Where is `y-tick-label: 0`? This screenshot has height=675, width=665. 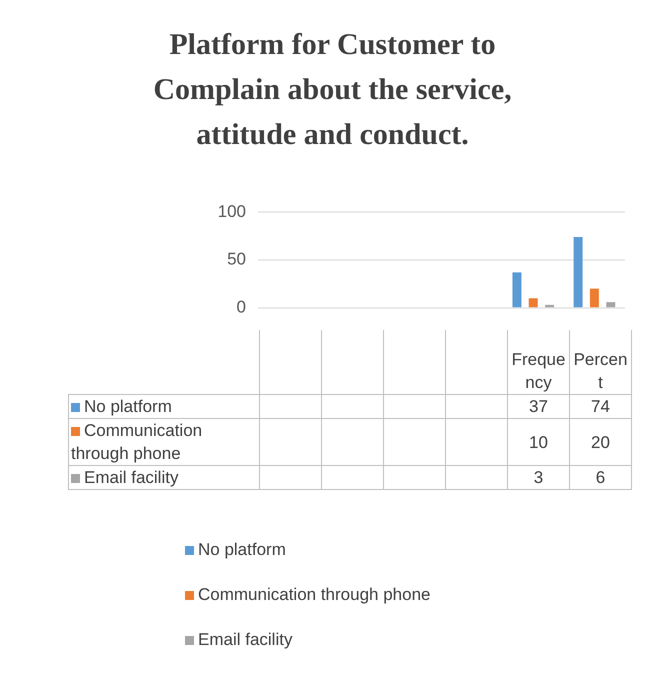 y-tick-label: 0 is located at coordinates (241, 306).